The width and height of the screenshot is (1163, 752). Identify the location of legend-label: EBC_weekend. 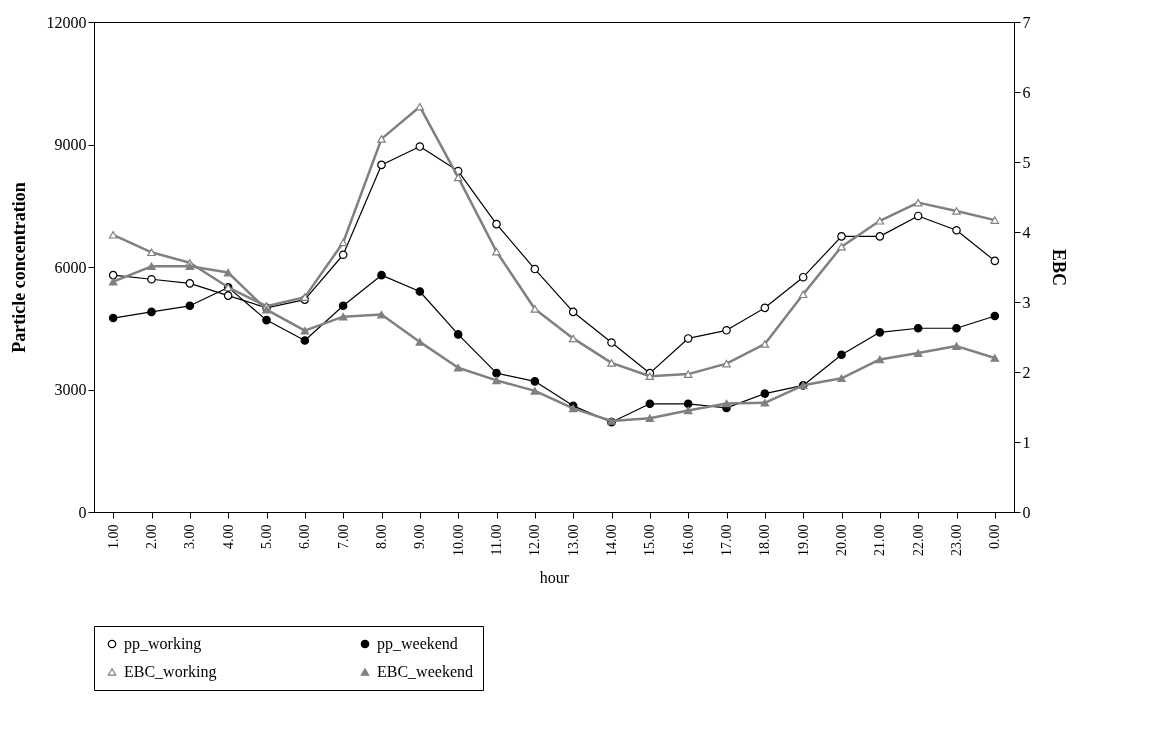
(425, 671).